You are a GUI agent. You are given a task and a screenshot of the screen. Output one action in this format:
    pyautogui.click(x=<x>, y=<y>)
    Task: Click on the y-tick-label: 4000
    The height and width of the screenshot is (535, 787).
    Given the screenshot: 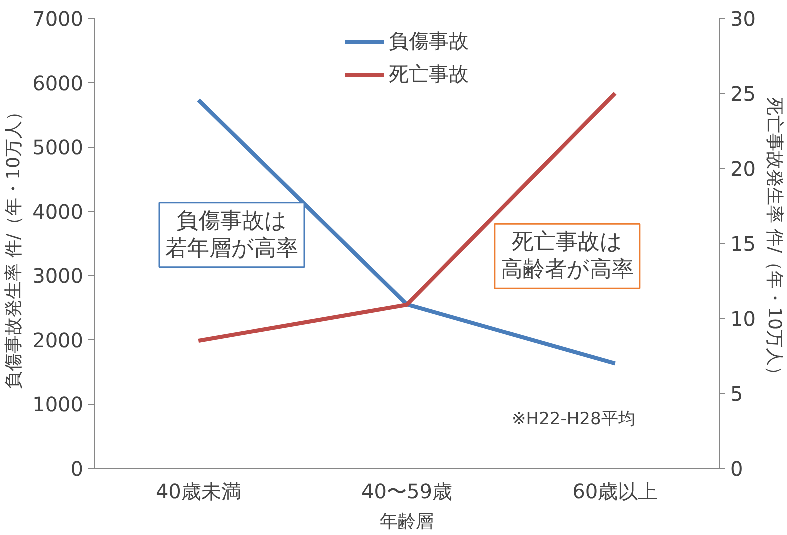 What is the action you would take?
    pyautogui.click(x=58, y=212)
    